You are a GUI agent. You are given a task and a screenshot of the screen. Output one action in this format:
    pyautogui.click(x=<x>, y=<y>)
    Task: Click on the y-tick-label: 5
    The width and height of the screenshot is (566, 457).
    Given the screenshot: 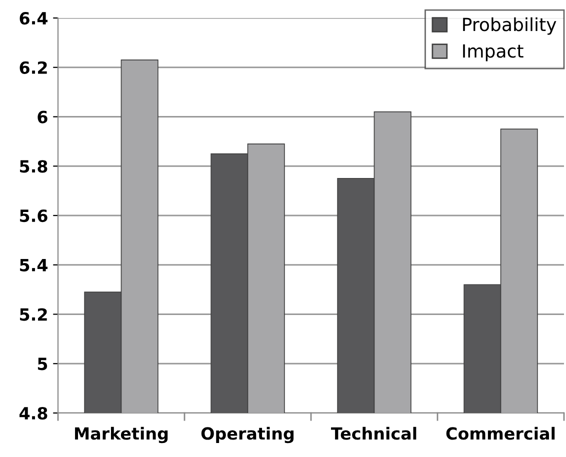 What is the action you would take?
    pyautogui.click(x=43, y=364)
    